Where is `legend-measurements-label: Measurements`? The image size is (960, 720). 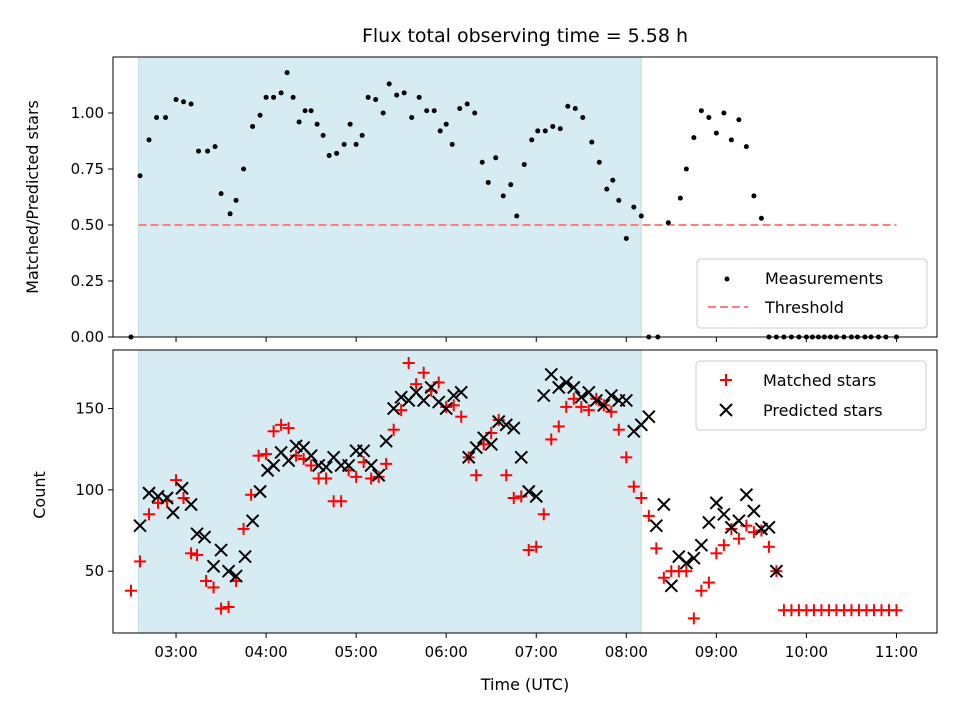 legend-measurements-label: Measurements is located at coordinates (824, 278).